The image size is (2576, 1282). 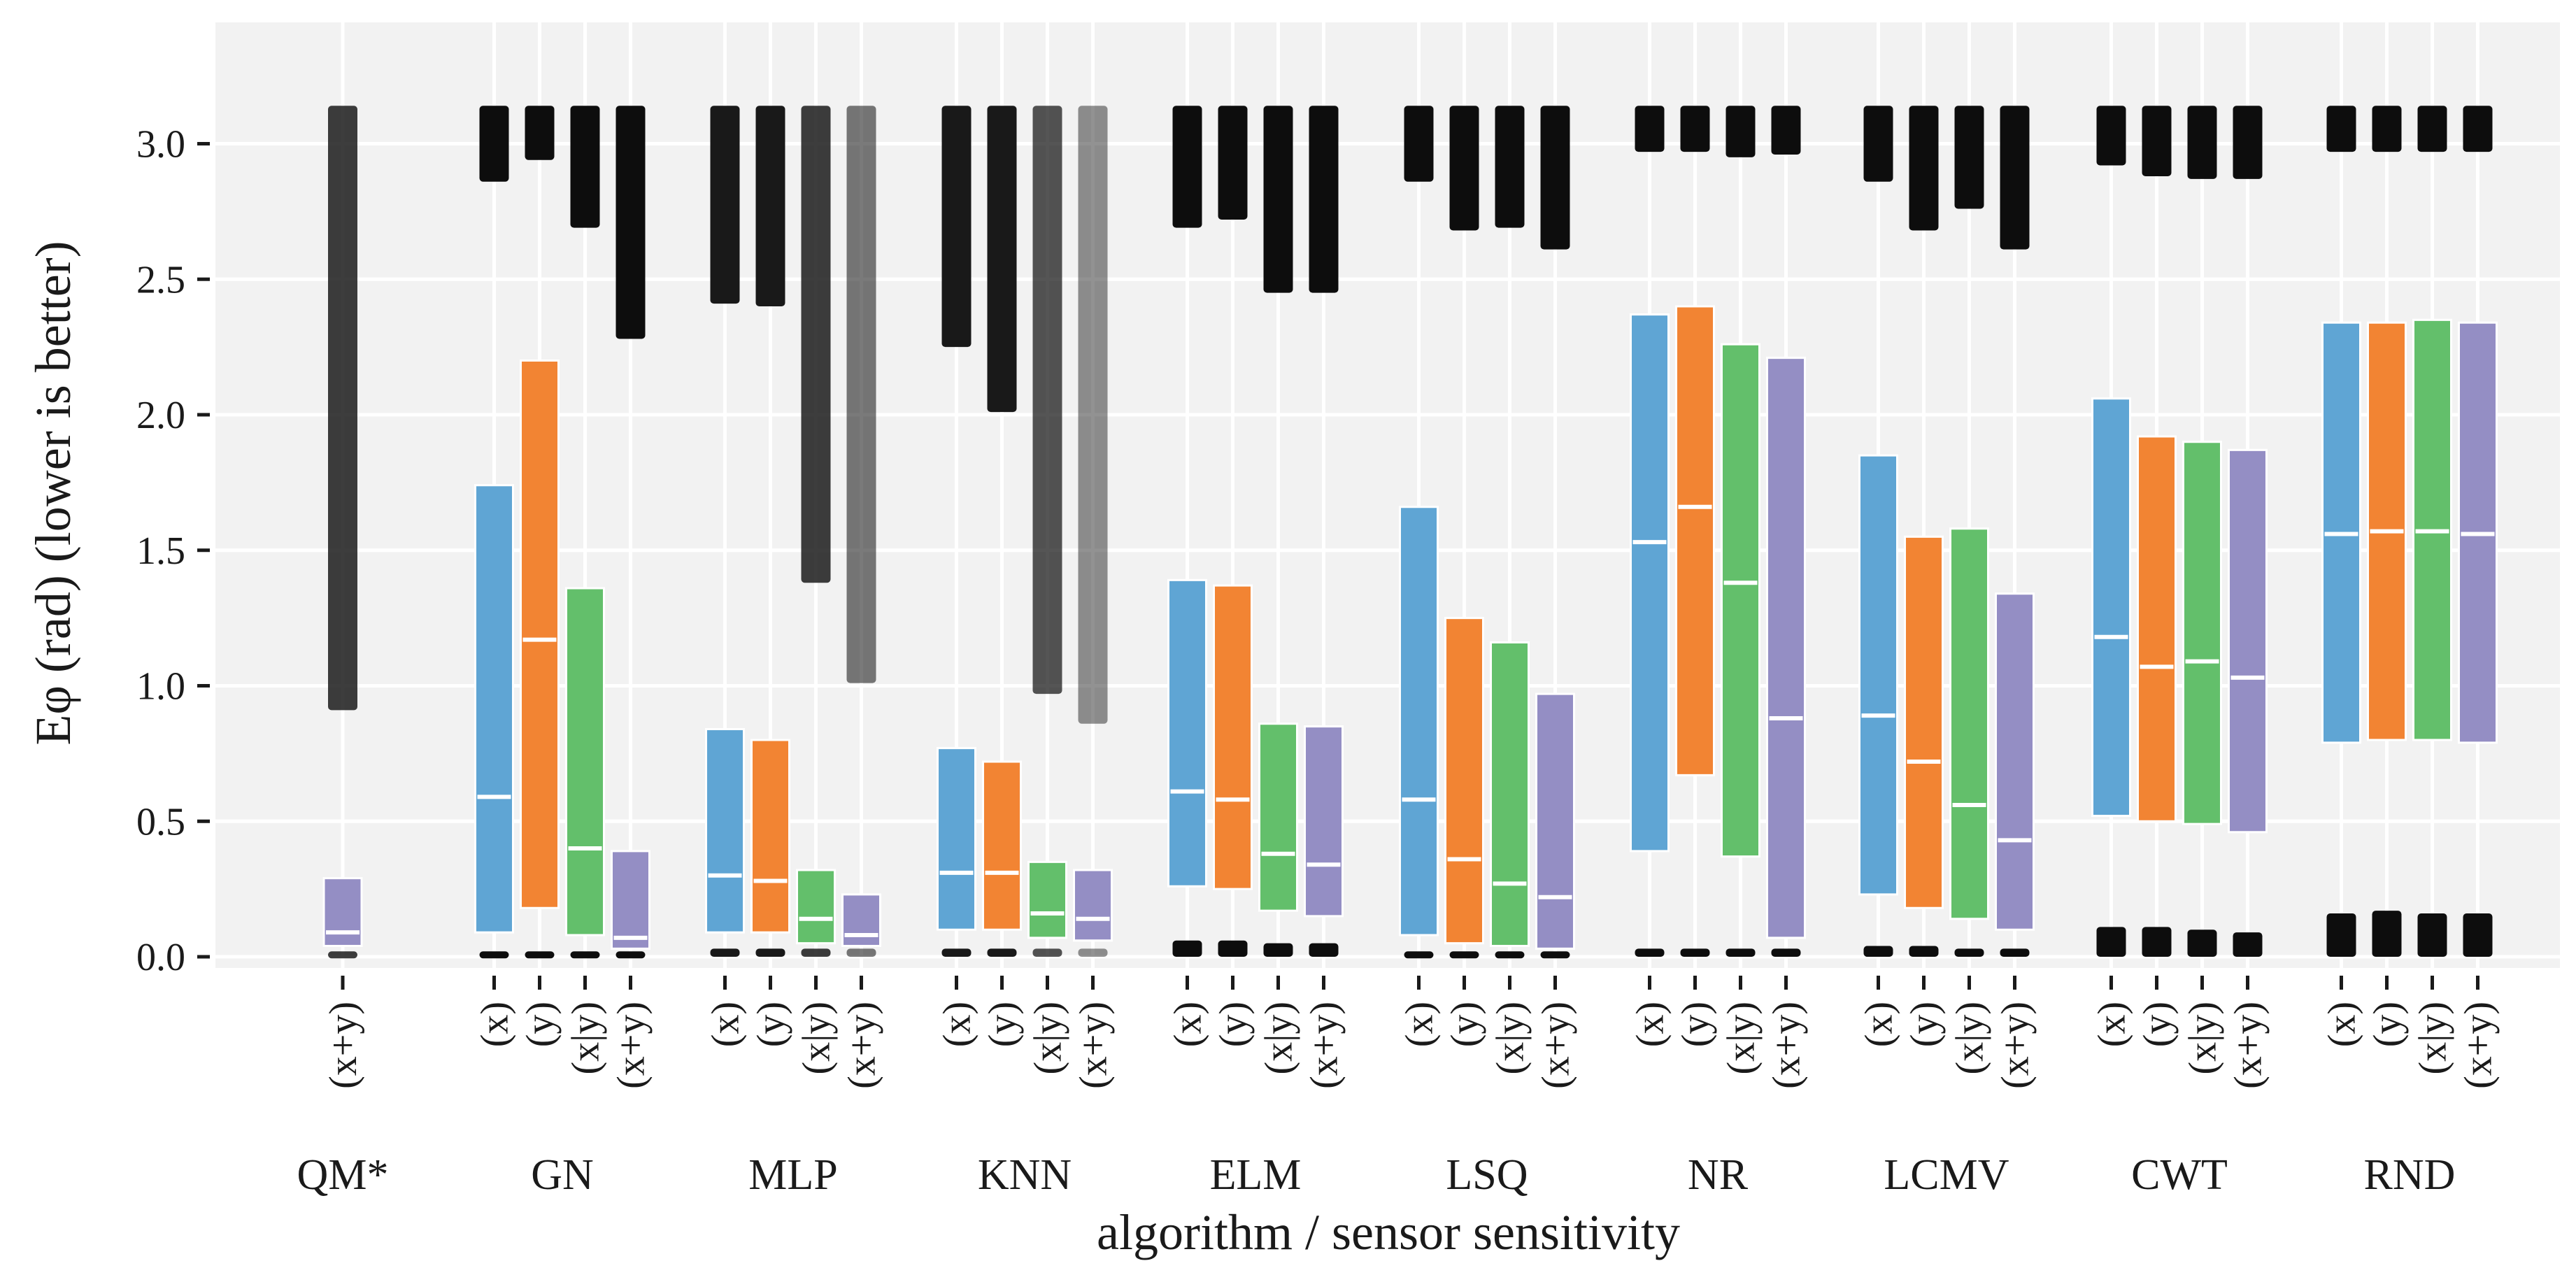 What do you see at coordinates (1946, 1175) in the screenshot?
I see `algorithm-label: LCMV` at bounding box center [1946, 1175].